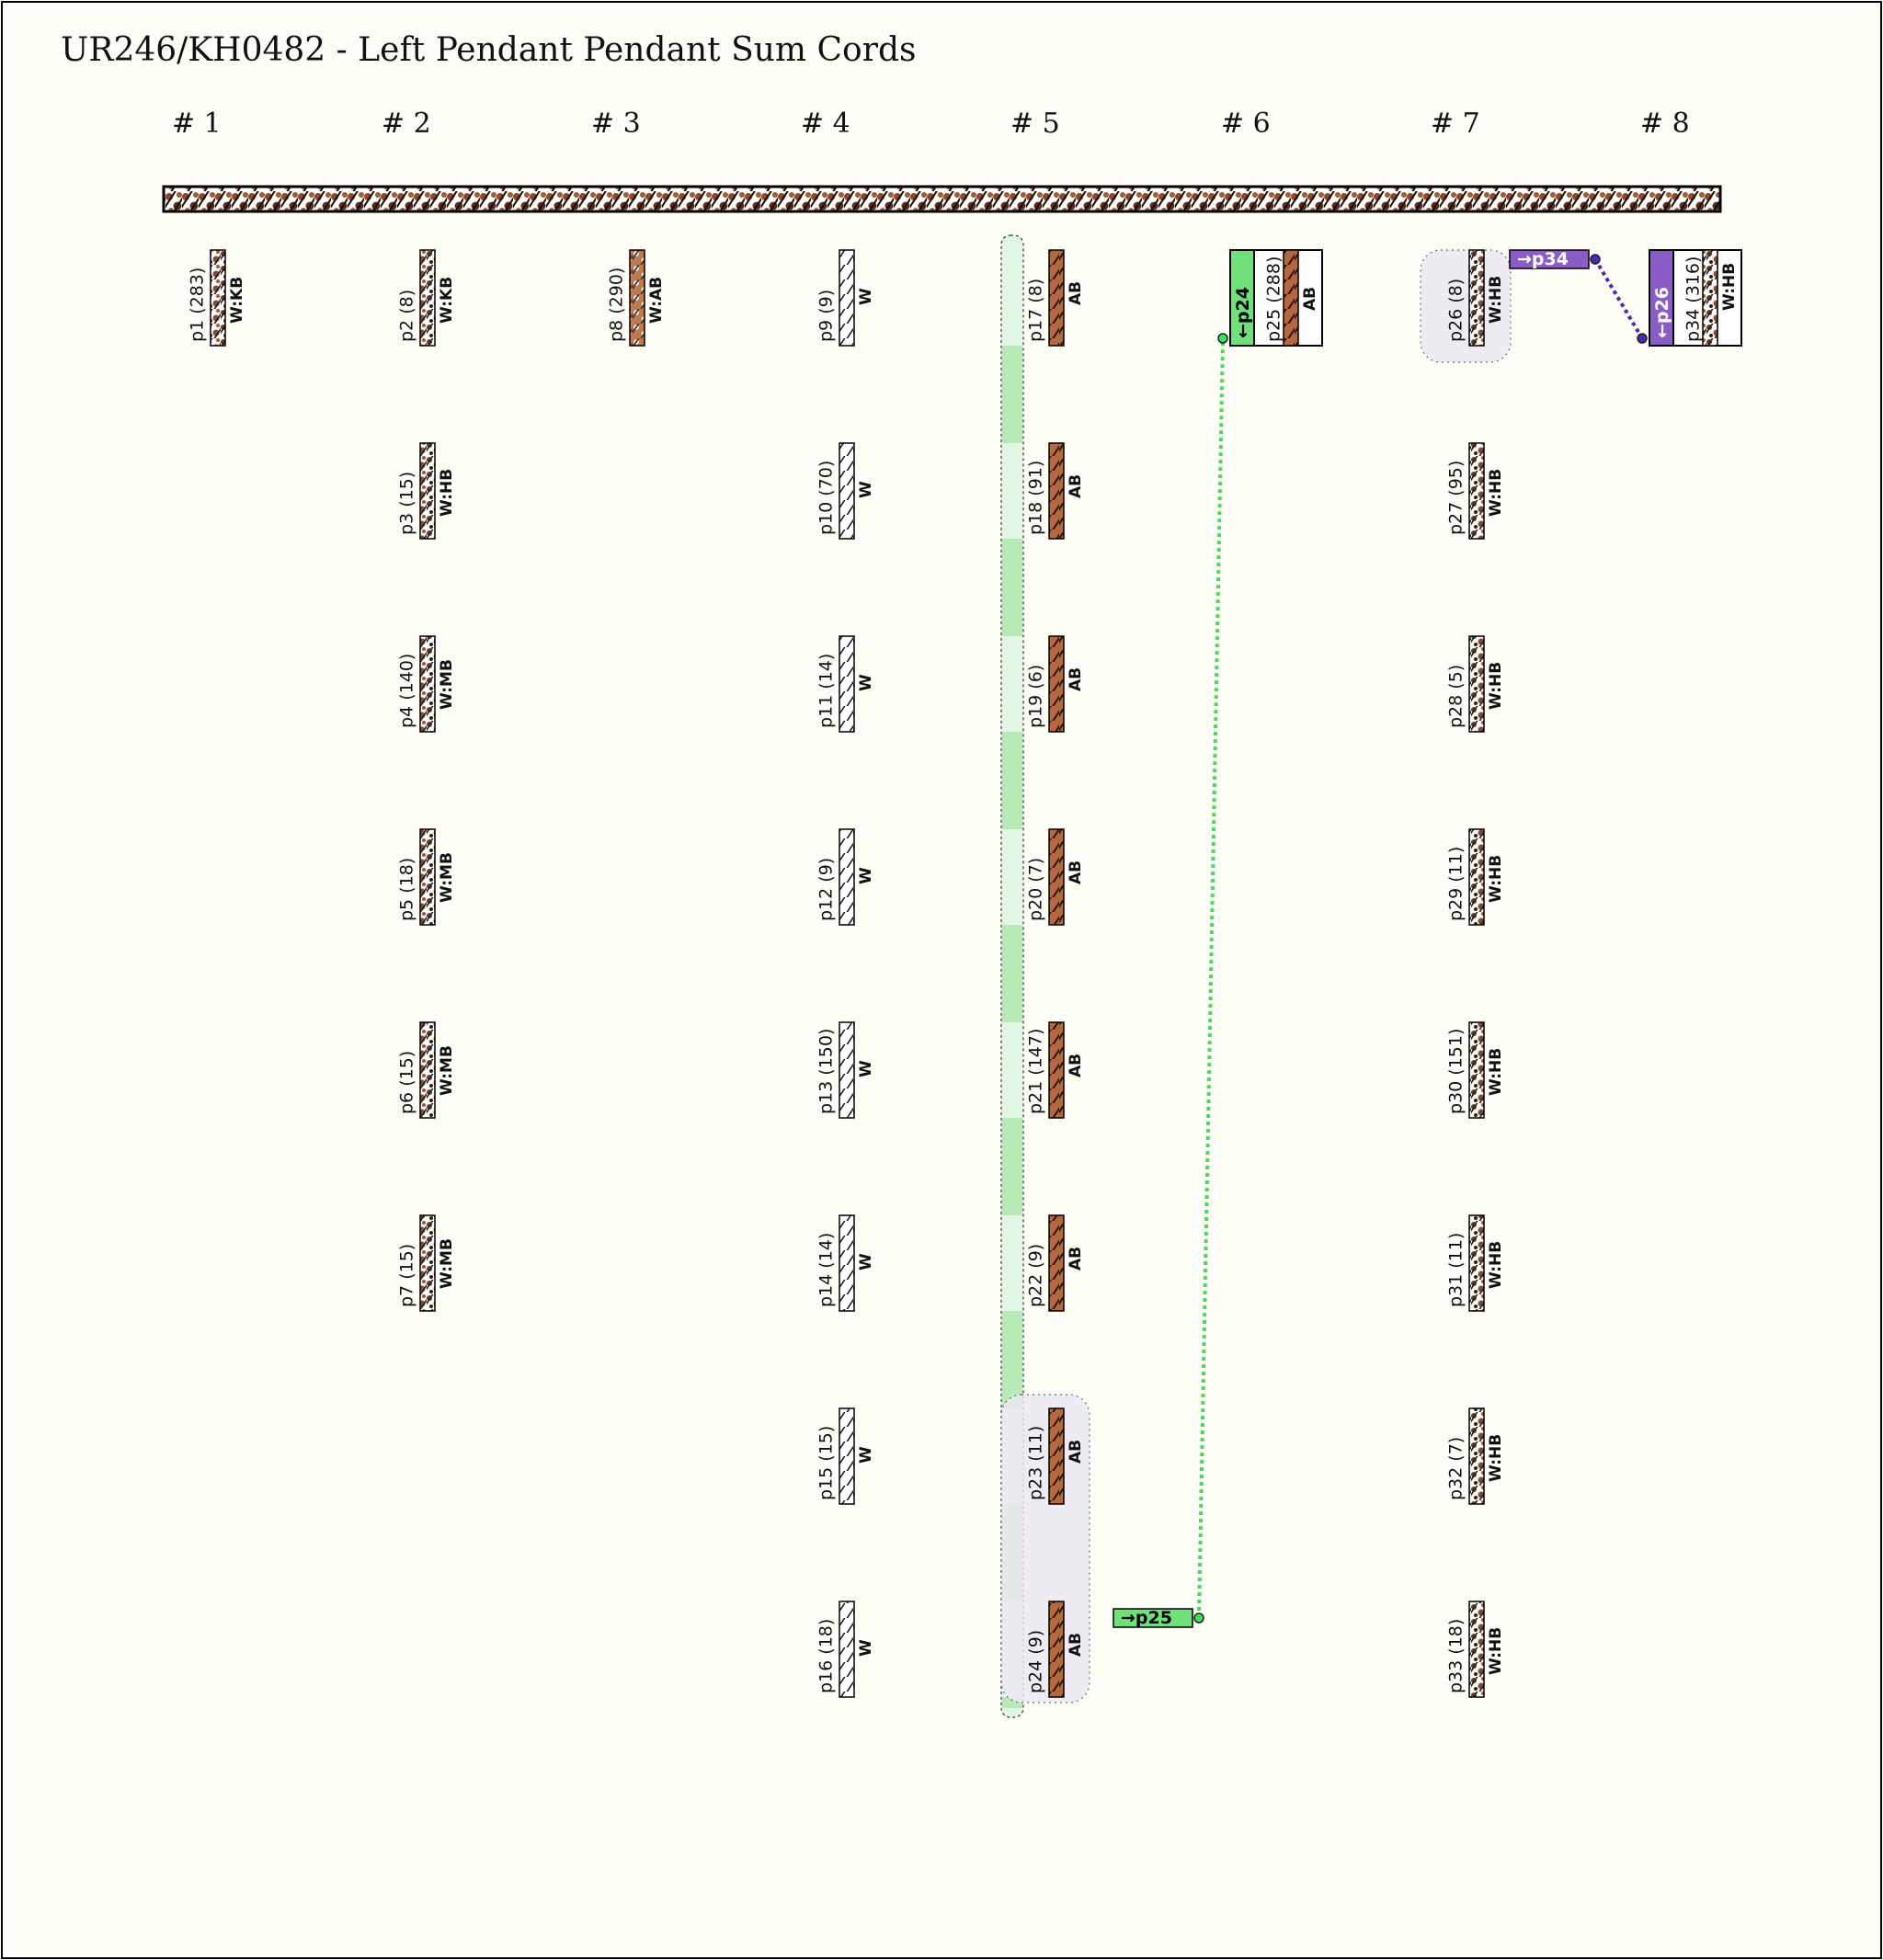  Describe the element at coordinates (826, 498) in the screenshot. I see `cord-label: p10 (70)` at that location.